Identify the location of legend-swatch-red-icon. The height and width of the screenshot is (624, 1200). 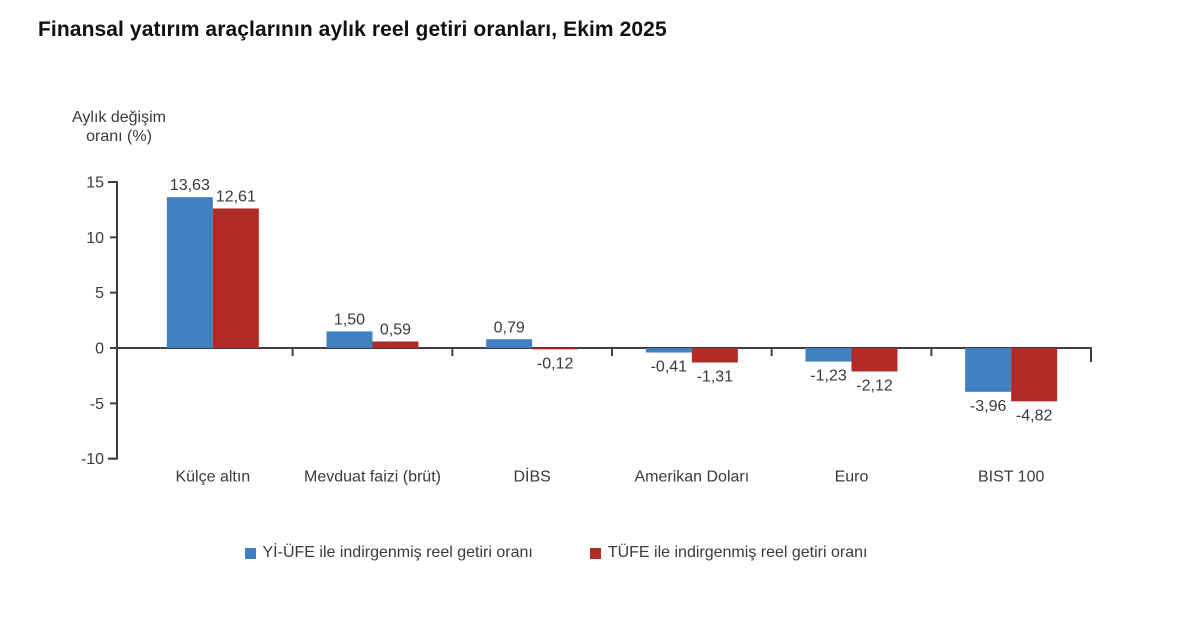
(595, 553).